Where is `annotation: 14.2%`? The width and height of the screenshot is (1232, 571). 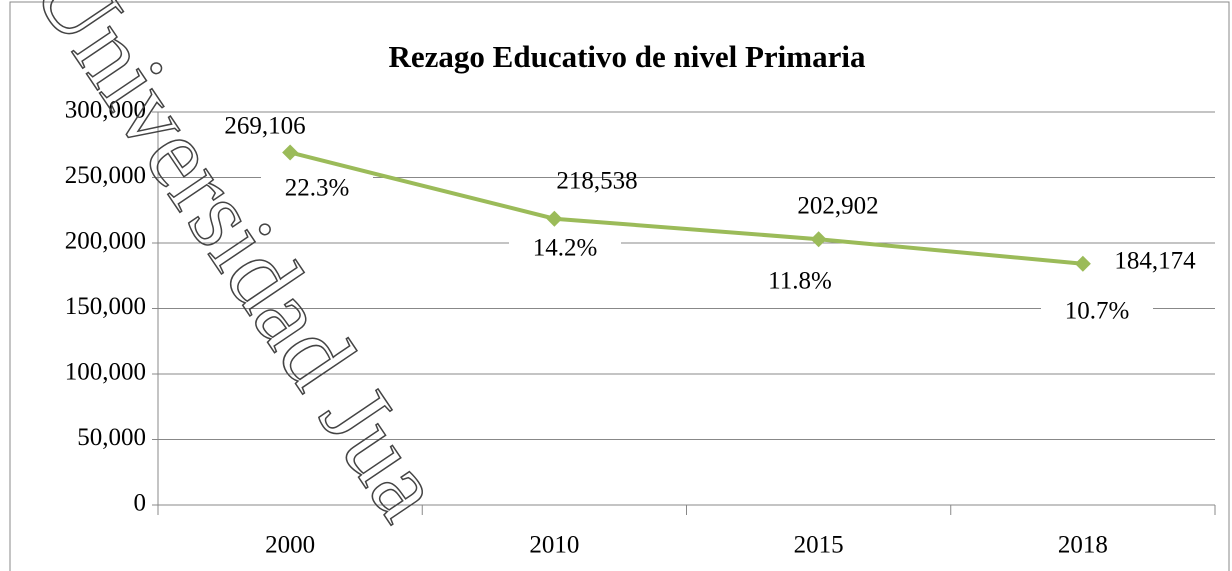 annotation: 14.2% is located at coordinates (565, 248).